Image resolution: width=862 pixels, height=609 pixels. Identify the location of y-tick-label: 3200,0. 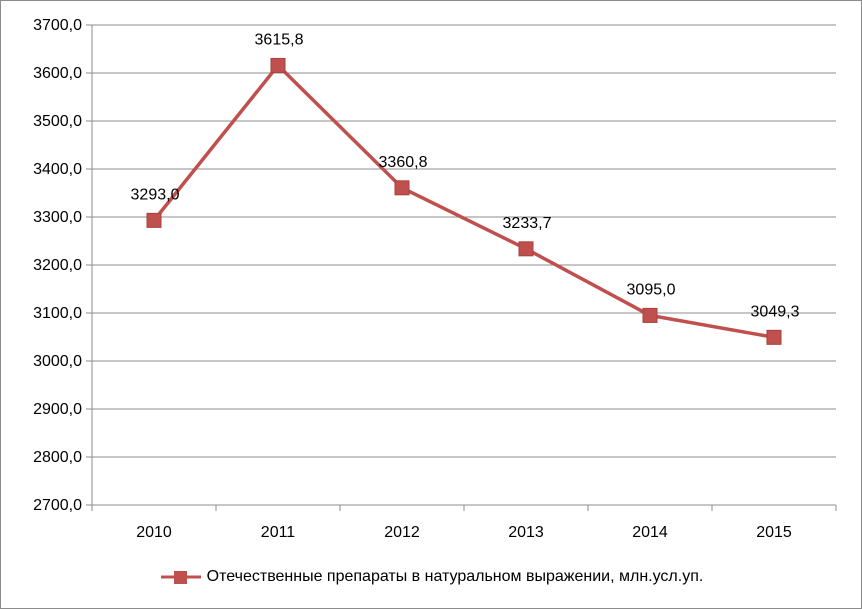
(57, 265).